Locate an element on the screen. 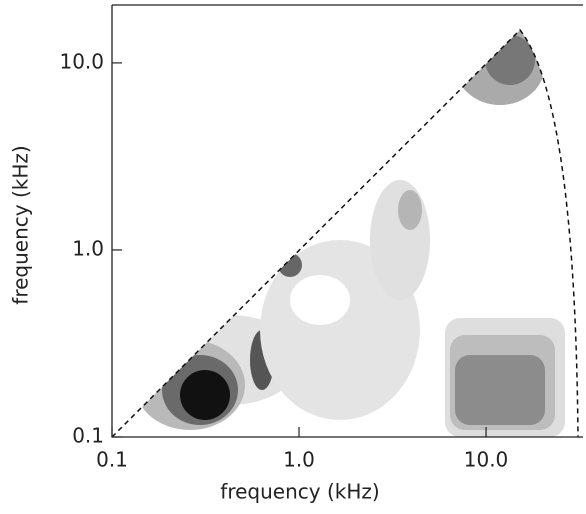 The width and height of the screenshot is (586, 514). x-tick-label: 0.1 is located at coordinates (112, 460).